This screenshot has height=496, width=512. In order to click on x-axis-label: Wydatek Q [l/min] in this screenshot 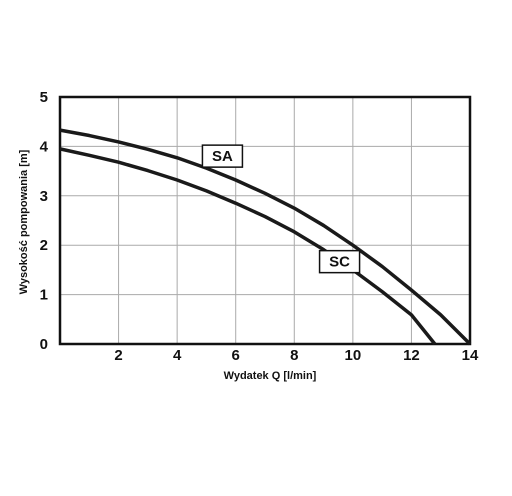, I will do `click(270, 376)`.